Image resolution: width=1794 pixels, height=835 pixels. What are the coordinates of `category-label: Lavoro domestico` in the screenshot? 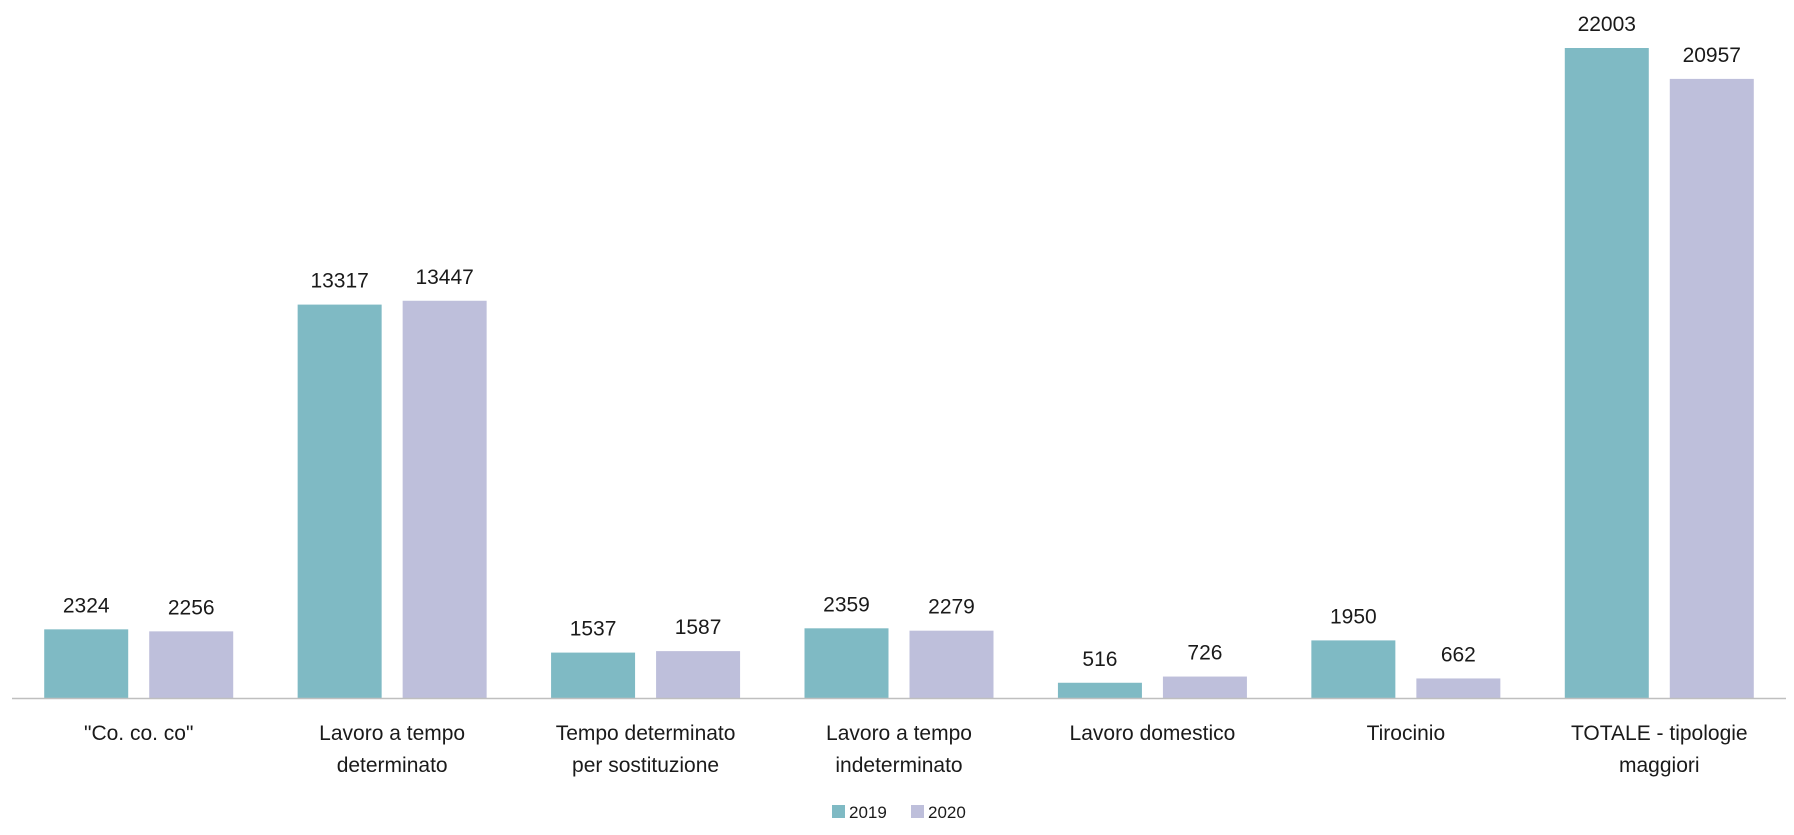 It's located at (1153, 733).